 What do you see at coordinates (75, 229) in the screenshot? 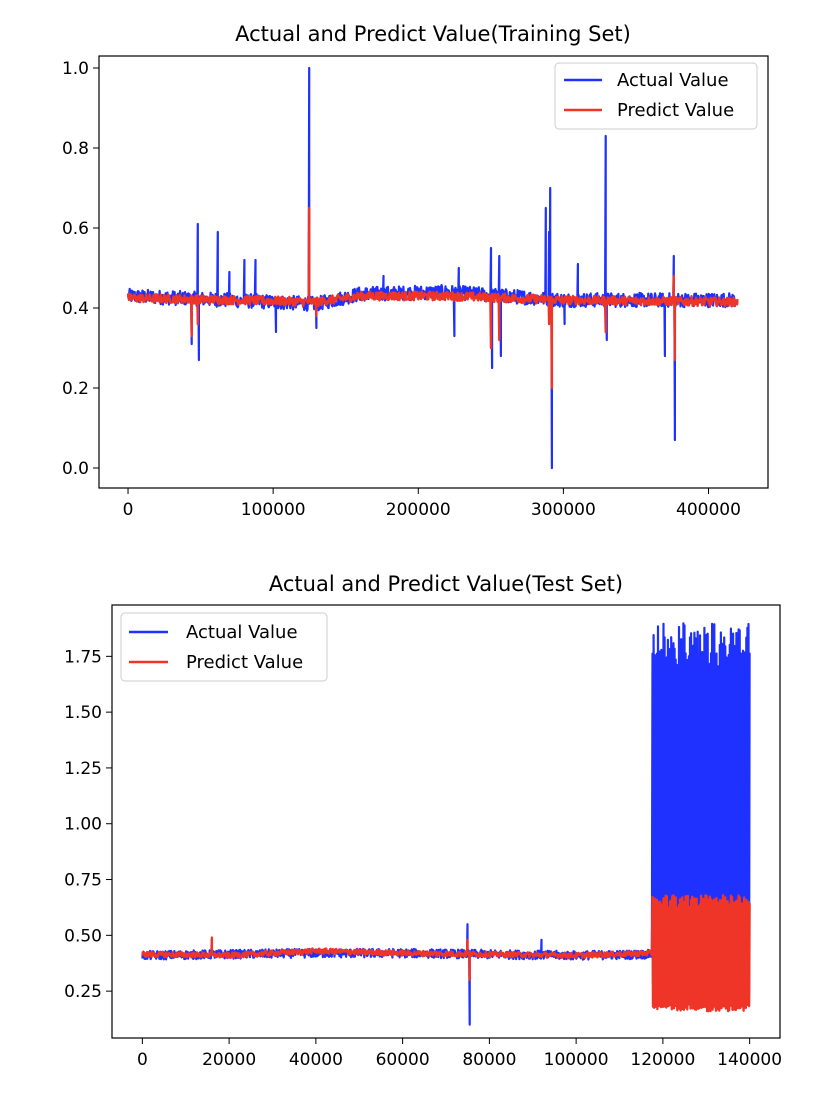
I see `y-tick-label: 0.6` at bounding box center [75, 229].